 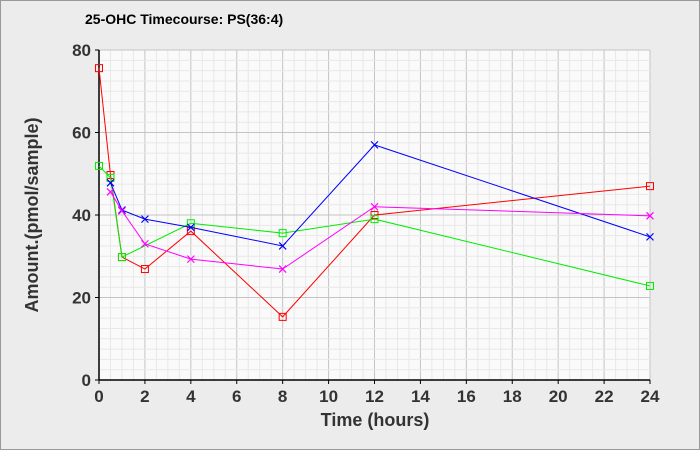 What do you see at coordinates (374, 396) in the screenshot?
I see `x-tick-label: 12` at bounding box center [374, 396].